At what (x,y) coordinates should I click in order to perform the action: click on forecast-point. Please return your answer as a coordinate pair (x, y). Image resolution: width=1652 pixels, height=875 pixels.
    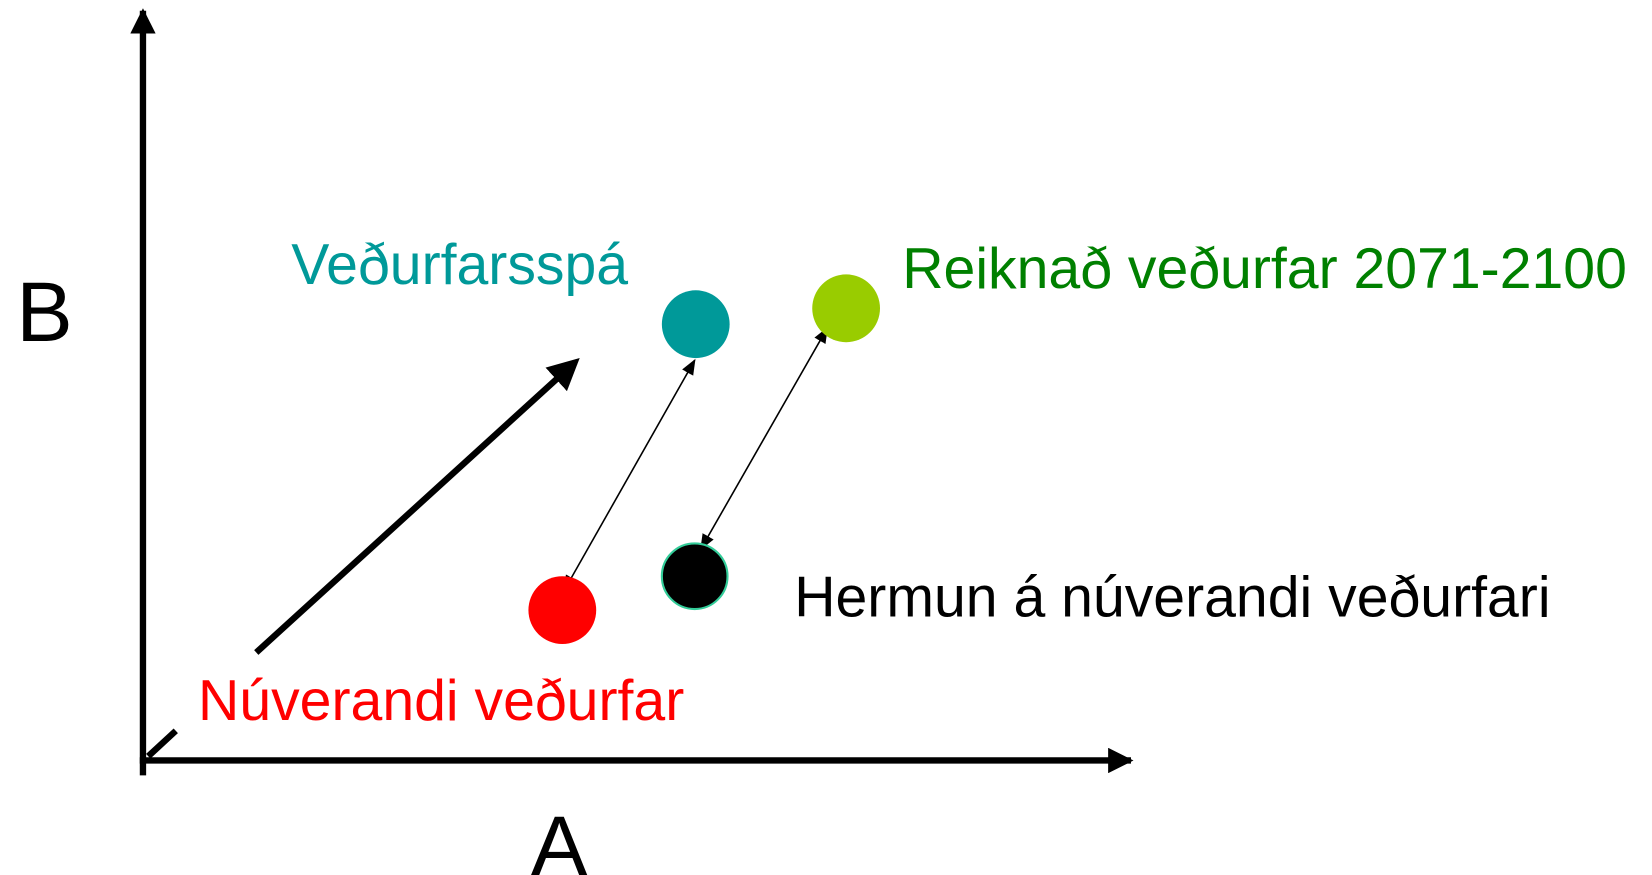
    Looking at the image, I should click on (695, 324).